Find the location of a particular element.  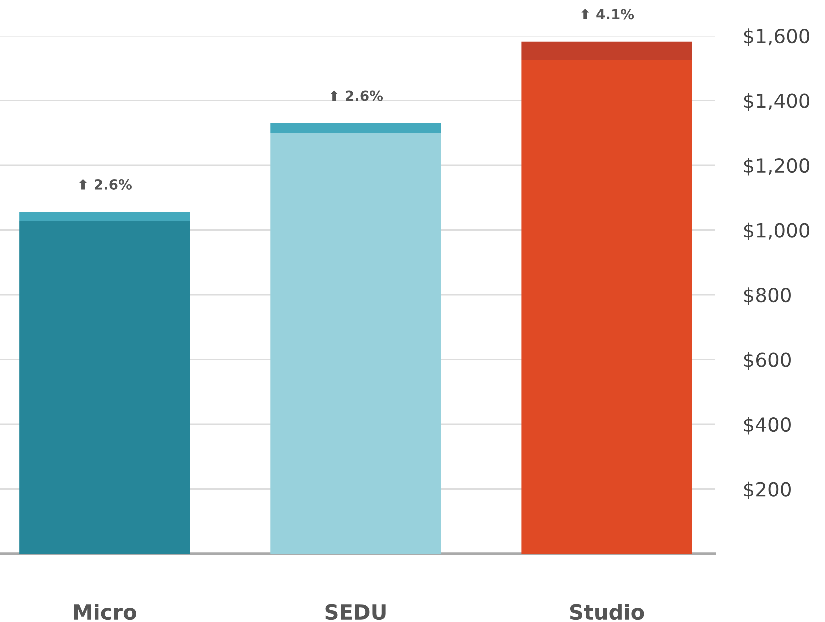

y-tick-label: $1,000 is located at coordinates (777, 231).